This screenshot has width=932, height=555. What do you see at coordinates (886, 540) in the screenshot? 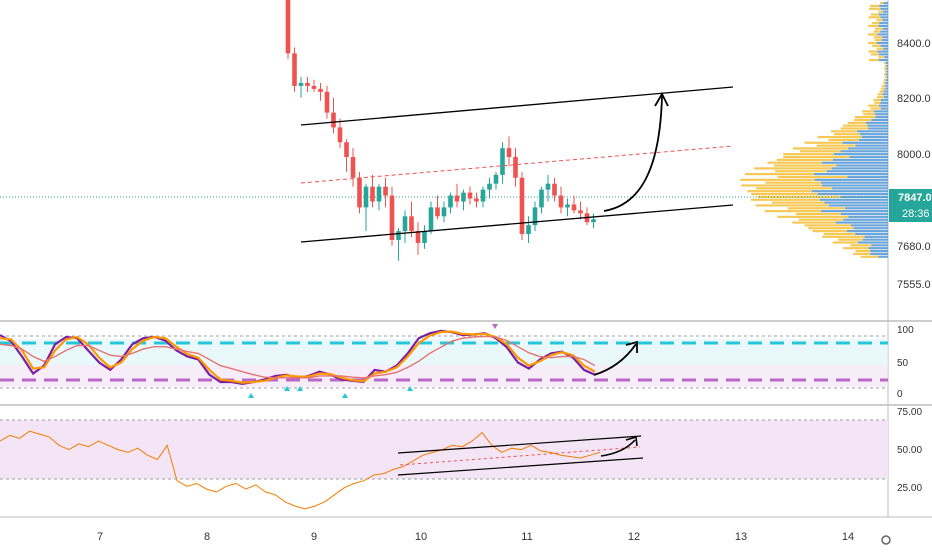
I see `settings-gear-icon` at bounding box center [886, 540].